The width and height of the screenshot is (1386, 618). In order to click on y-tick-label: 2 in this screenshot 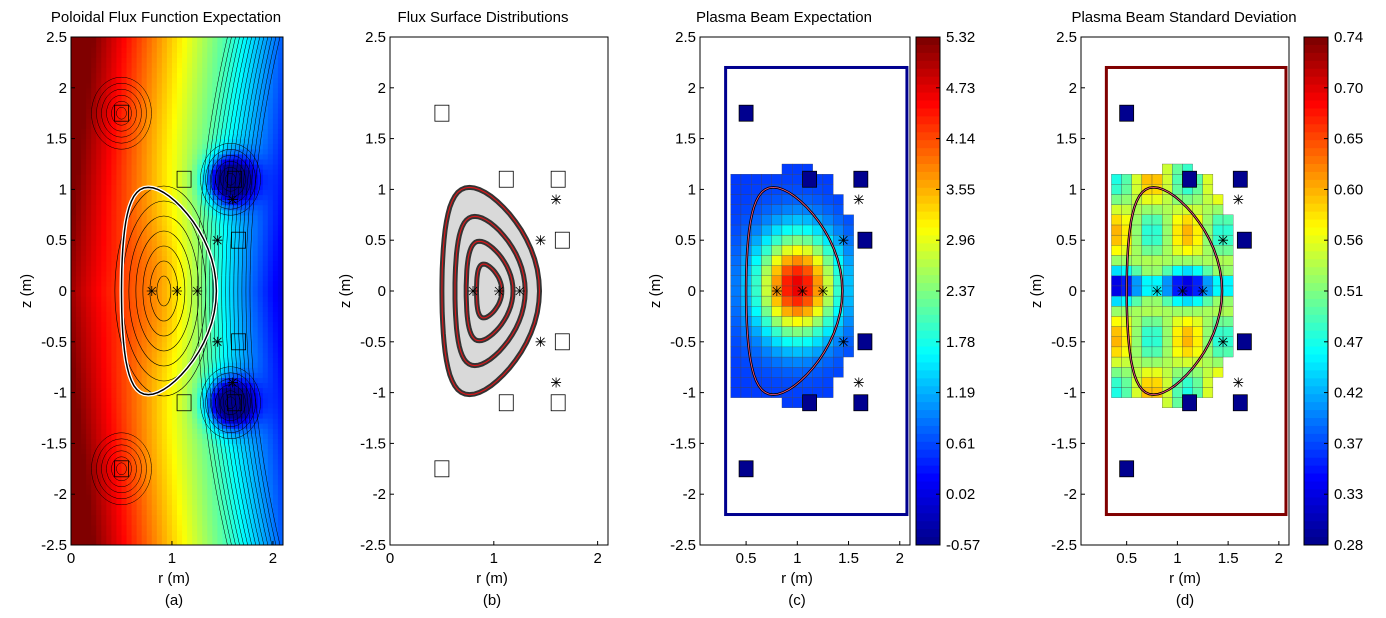, I will do `click(692, 88)`.